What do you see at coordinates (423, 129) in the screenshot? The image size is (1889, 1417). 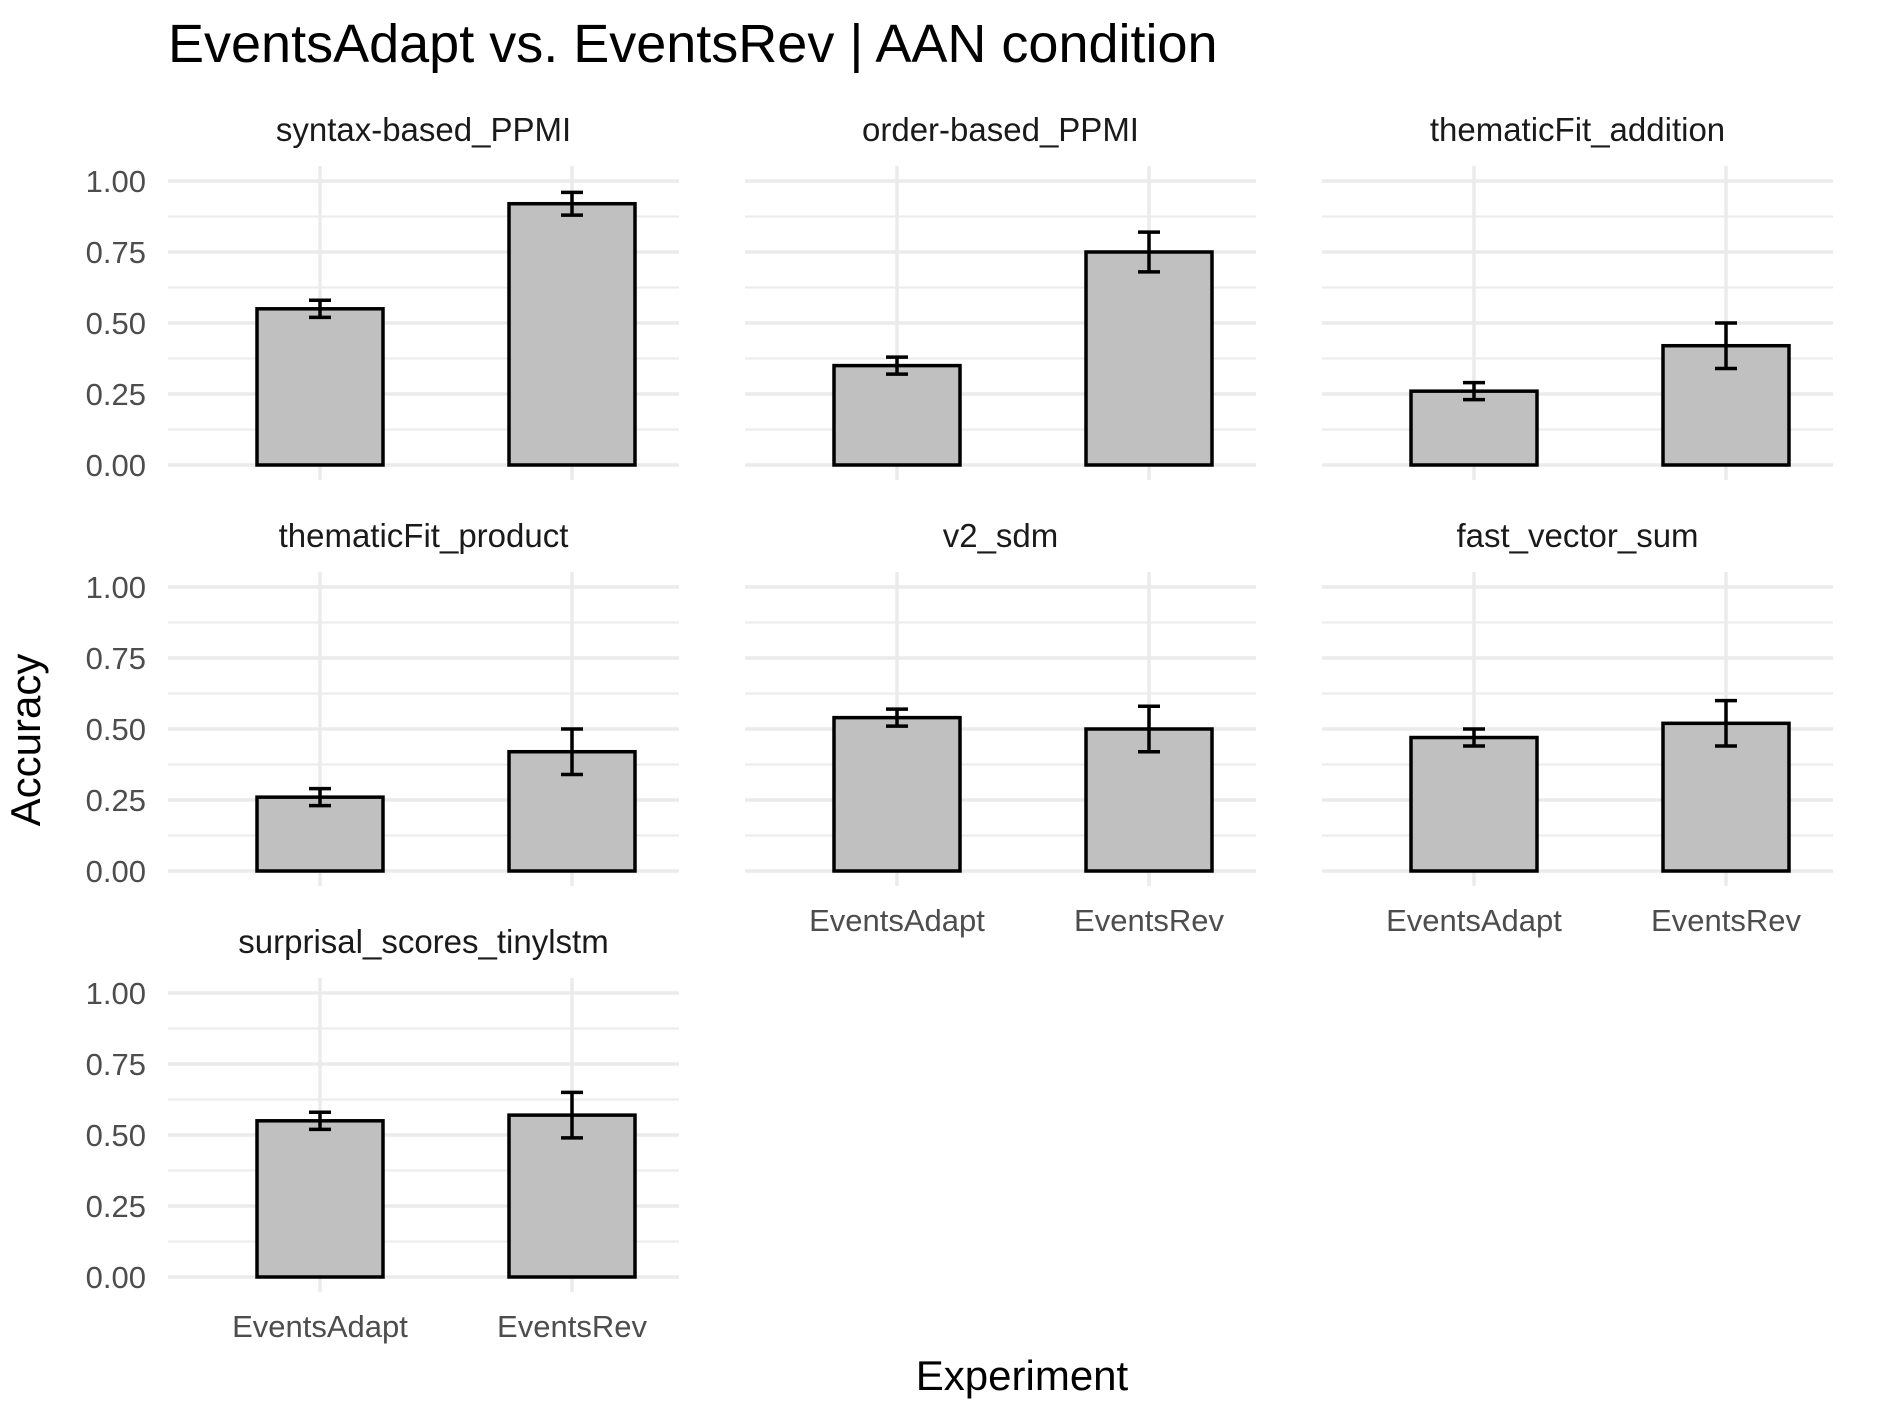 I see `panel-title: syntax-based_PPMI` at bounding box center [423, 129].